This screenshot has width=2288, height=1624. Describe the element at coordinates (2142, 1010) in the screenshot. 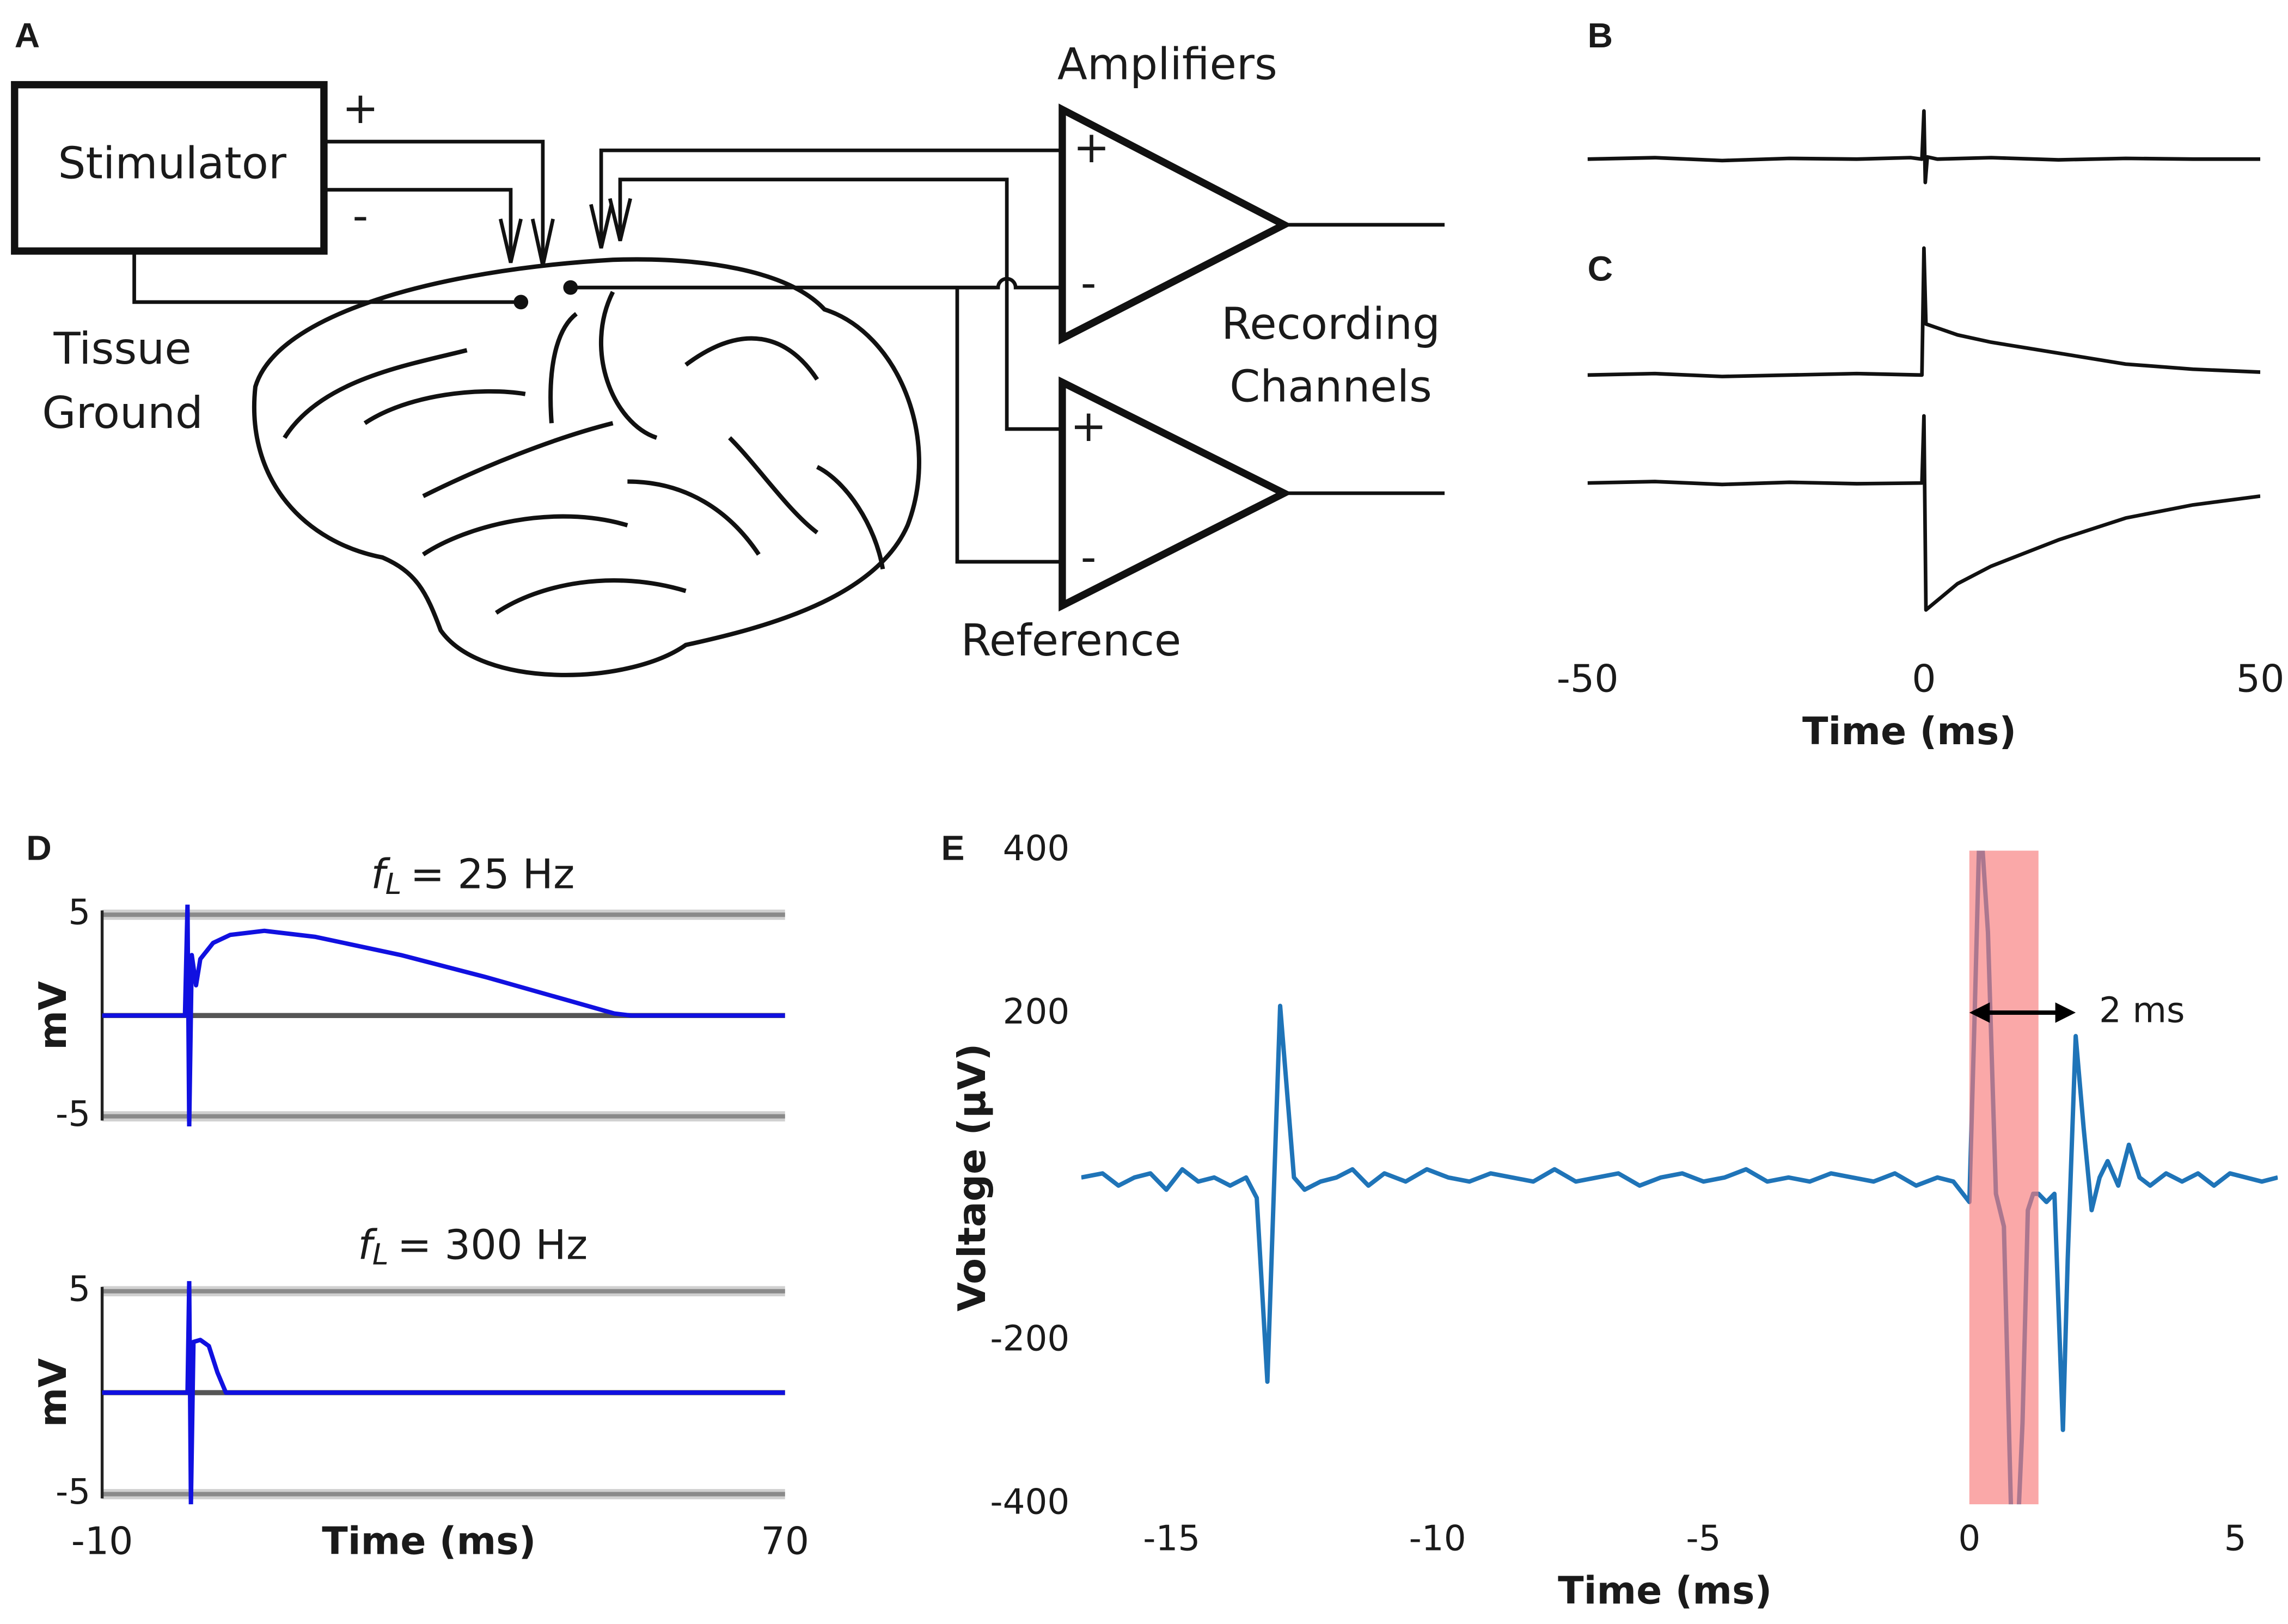

I see `annotation: 2 ms` at that location.